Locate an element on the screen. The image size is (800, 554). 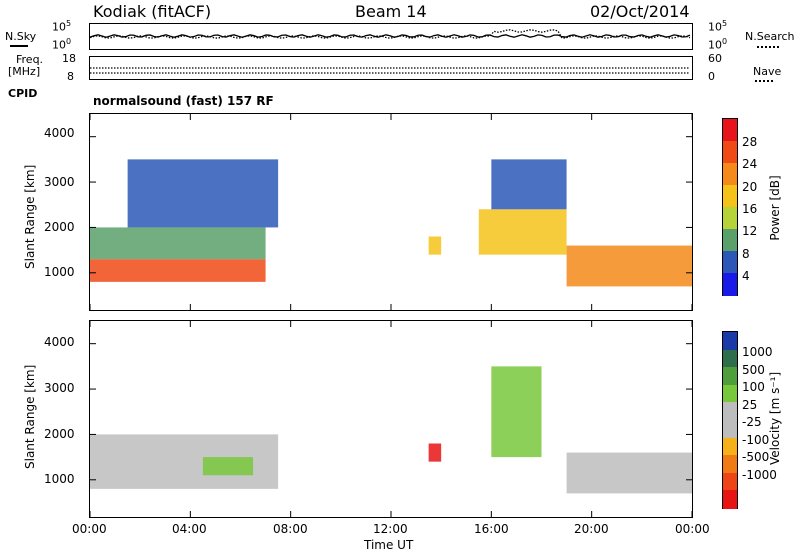
freq-tick-low: 8 is located at coordinates (70, 76).